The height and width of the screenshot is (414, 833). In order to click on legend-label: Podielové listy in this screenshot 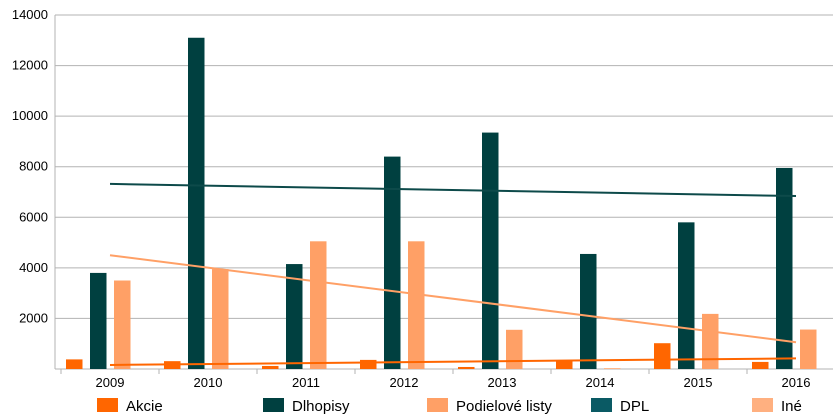, I will do `click(504, 406)`.